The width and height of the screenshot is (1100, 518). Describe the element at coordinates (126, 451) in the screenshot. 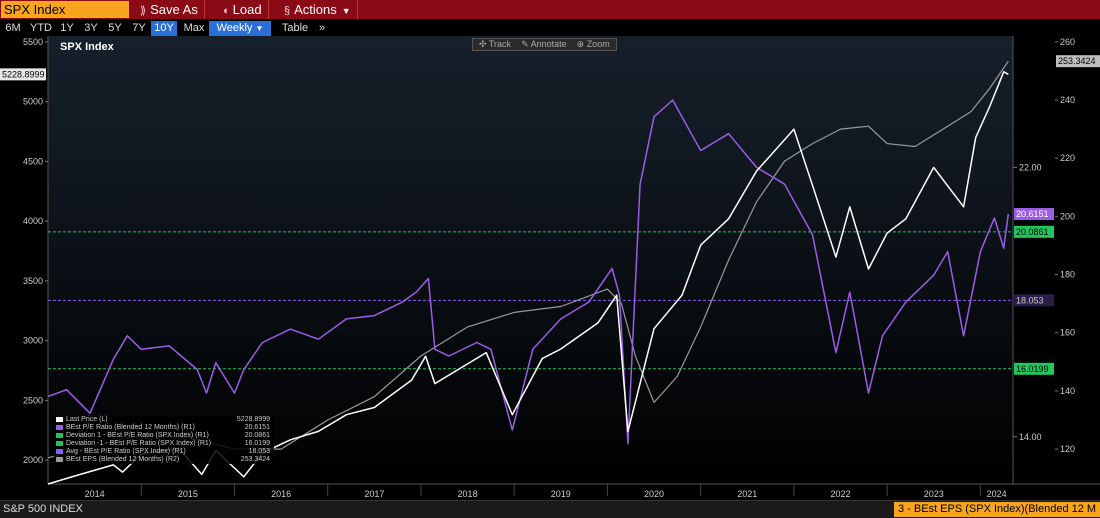

I see `legend-label: Avg - BEst P/E Ratio (SPX Index) (R1)` at that location.